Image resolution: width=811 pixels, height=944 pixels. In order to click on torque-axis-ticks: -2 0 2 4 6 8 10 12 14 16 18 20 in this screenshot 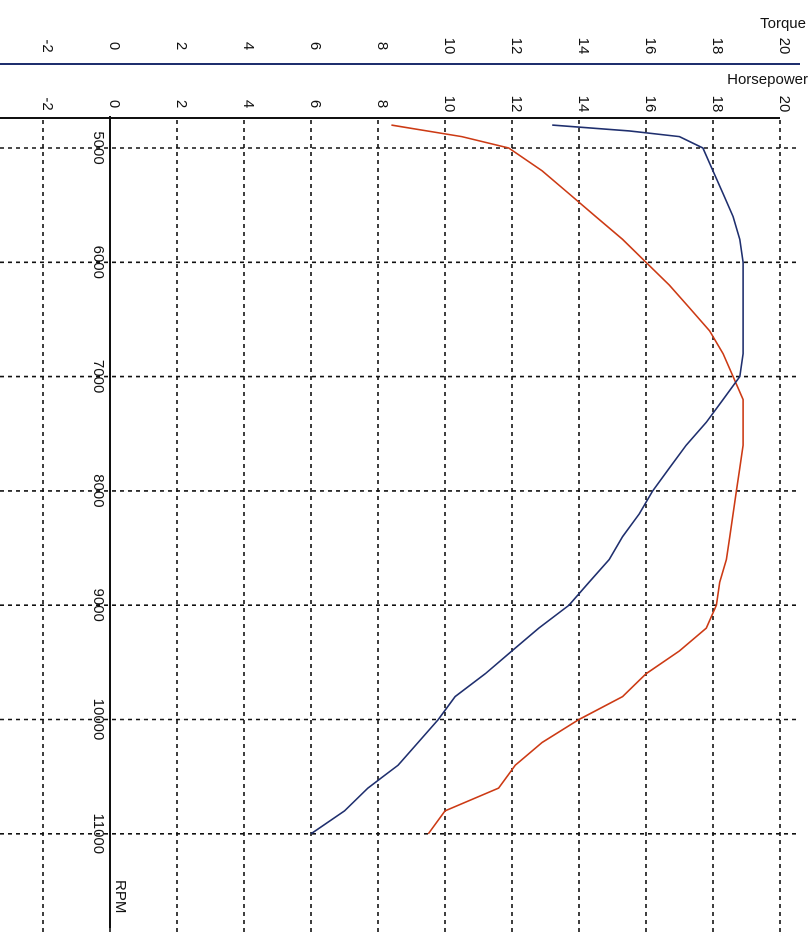, I will do `click(416, 46)`.